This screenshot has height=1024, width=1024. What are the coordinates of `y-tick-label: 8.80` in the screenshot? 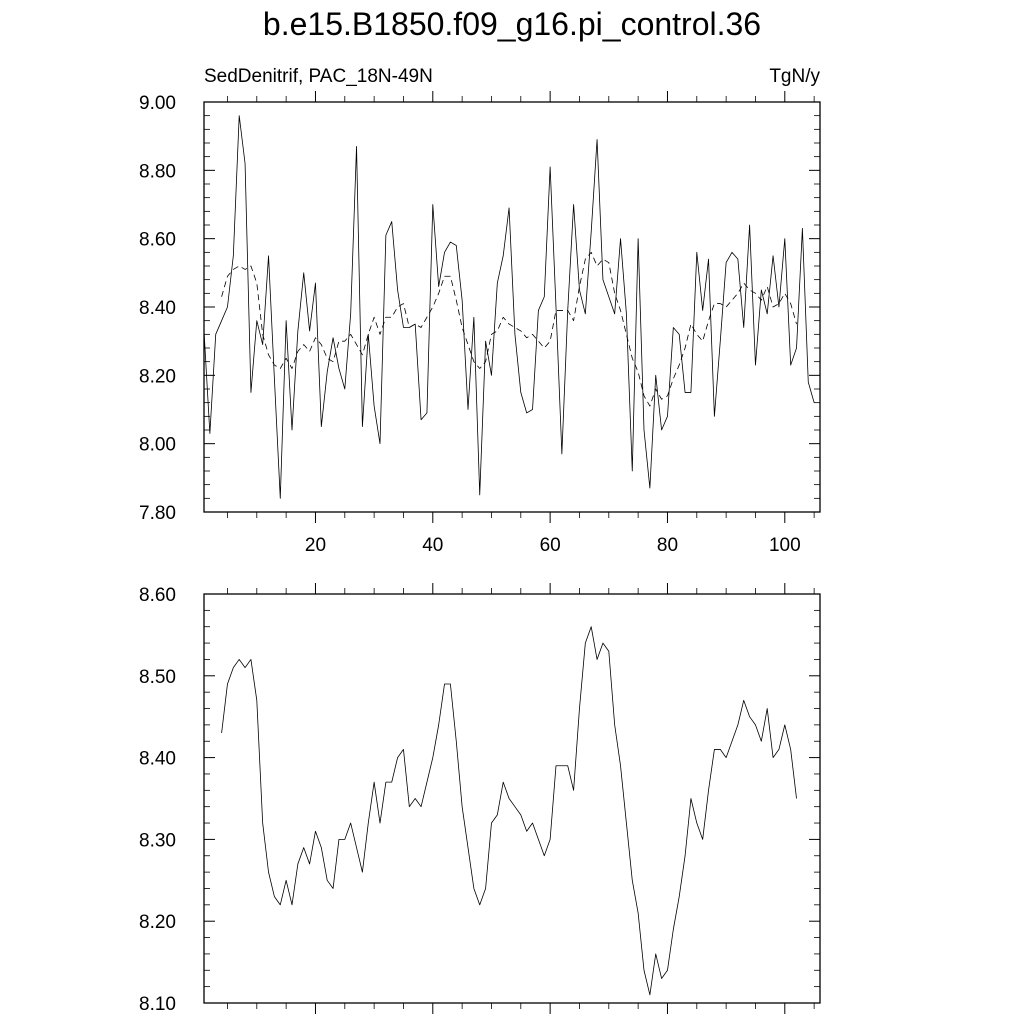 It's located at (157, 171).